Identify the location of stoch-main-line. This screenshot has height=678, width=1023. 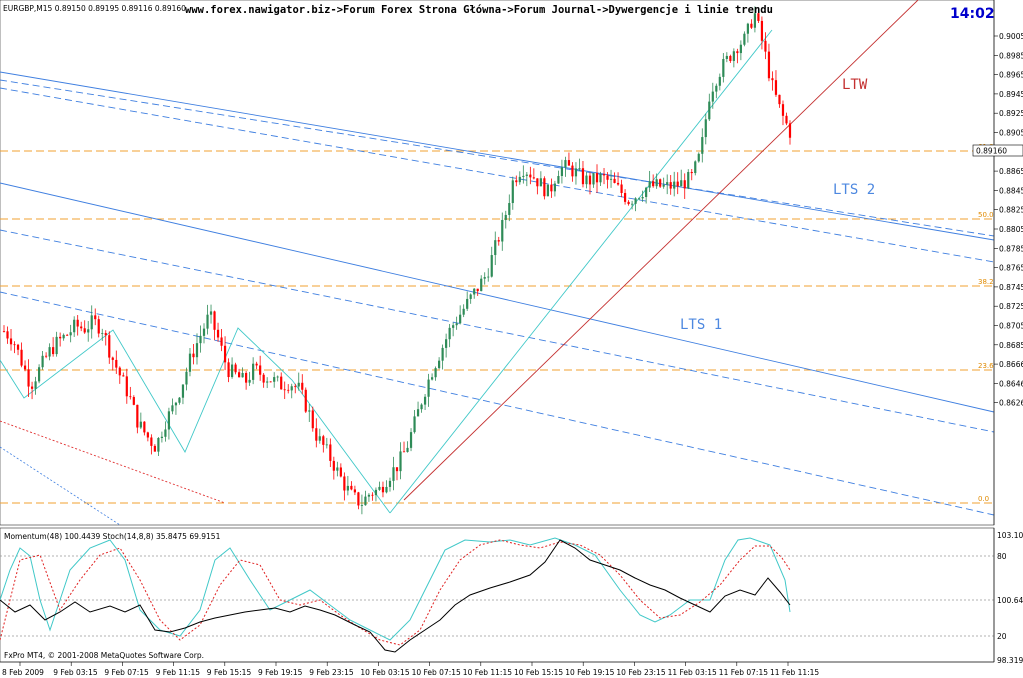
(395, 589).